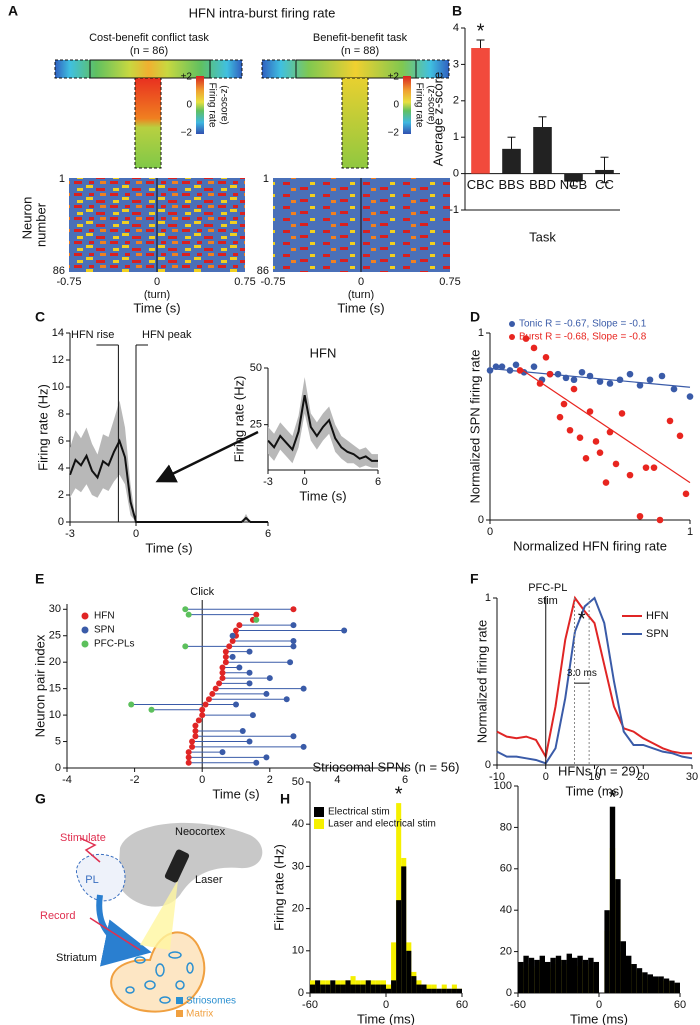 The width and height of the screenshot is (700, 1025). Describe the element at coordinates (148, 69) in the screenshot. I see `heatmap` at that location.